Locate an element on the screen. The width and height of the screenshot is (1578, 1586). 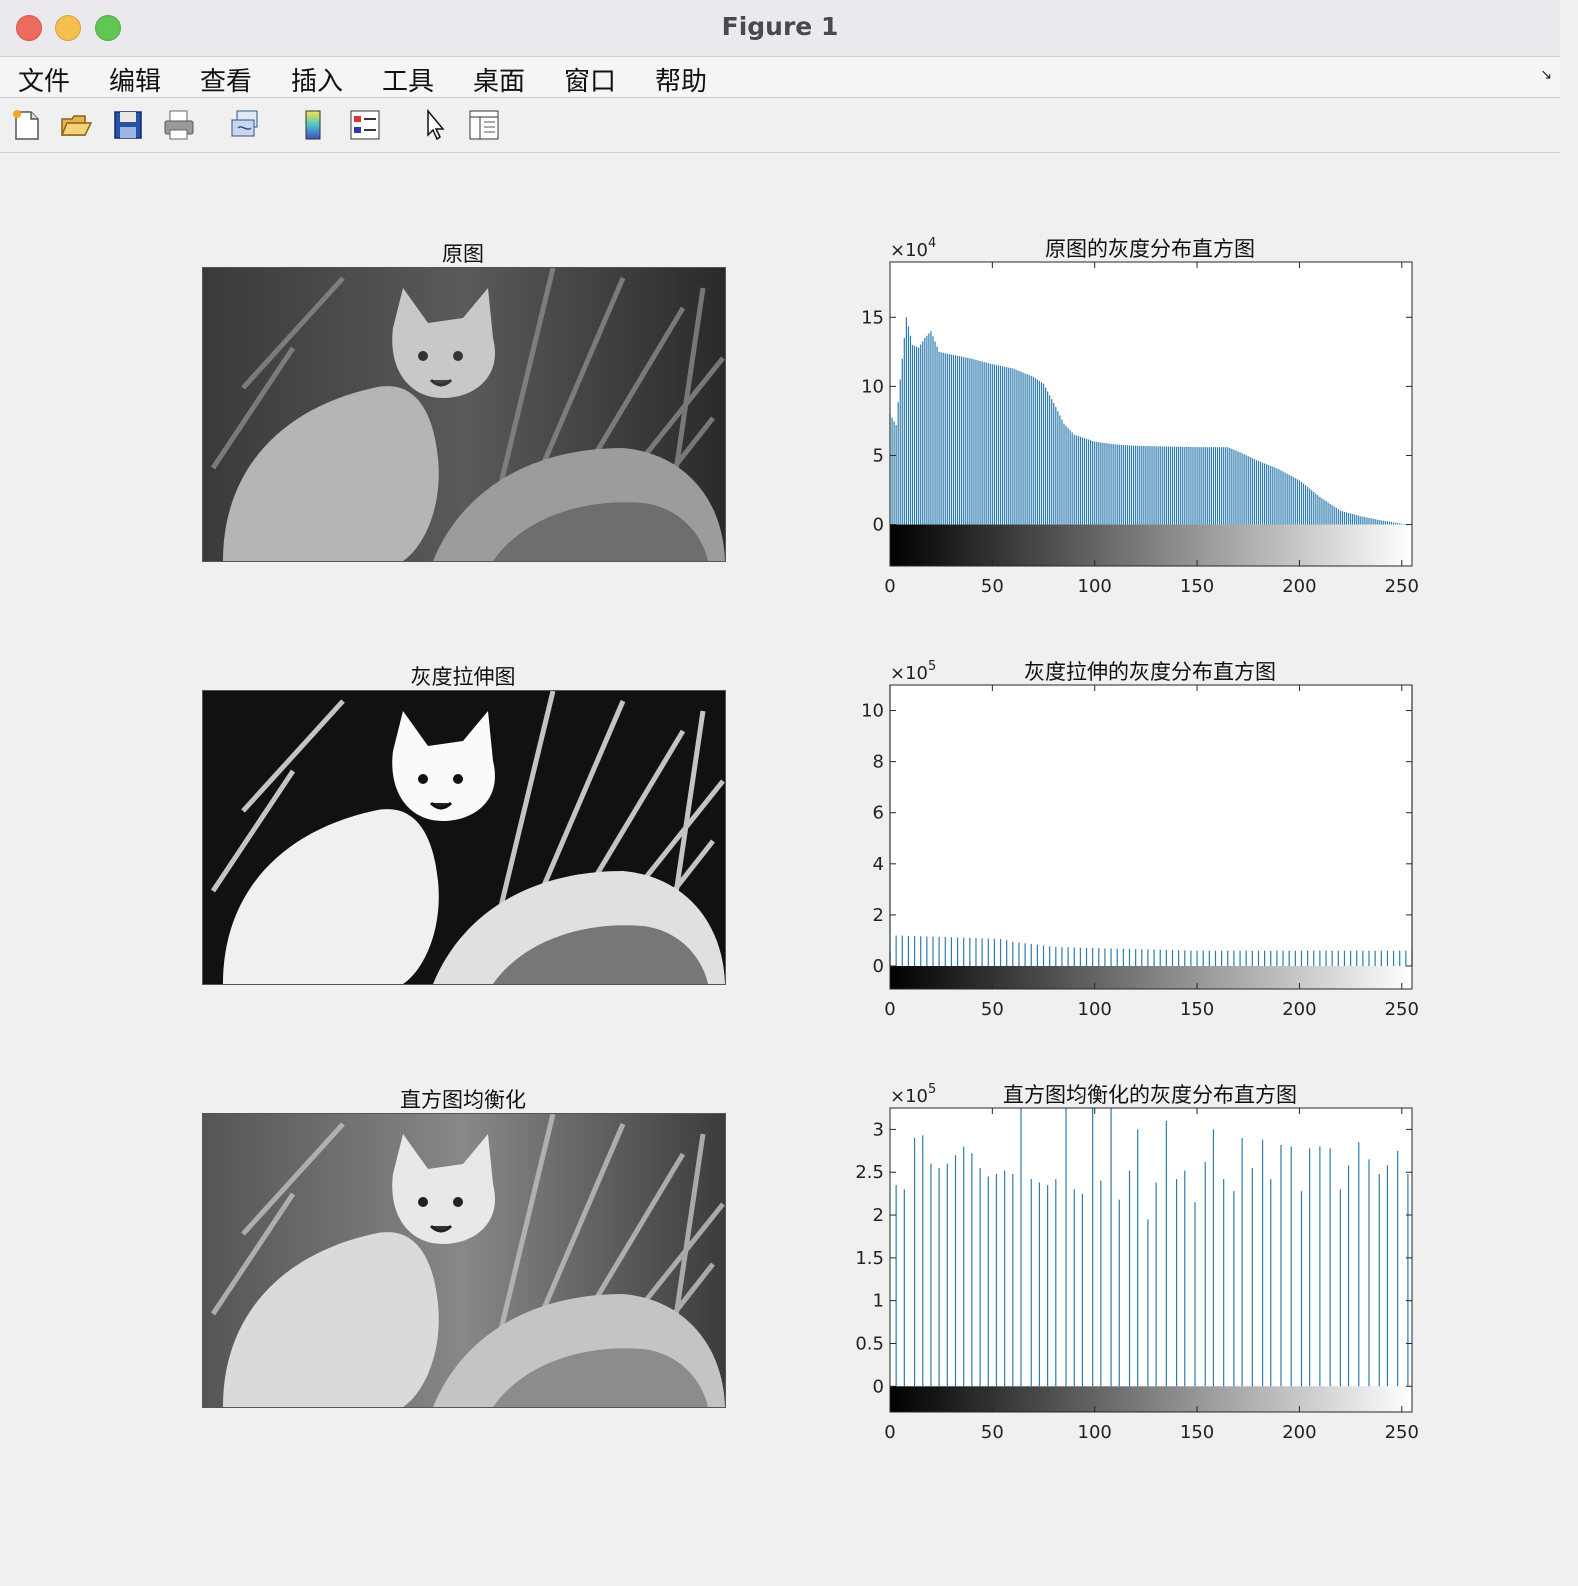
menu-insert: 插入 is located at coordinates (317, 82).